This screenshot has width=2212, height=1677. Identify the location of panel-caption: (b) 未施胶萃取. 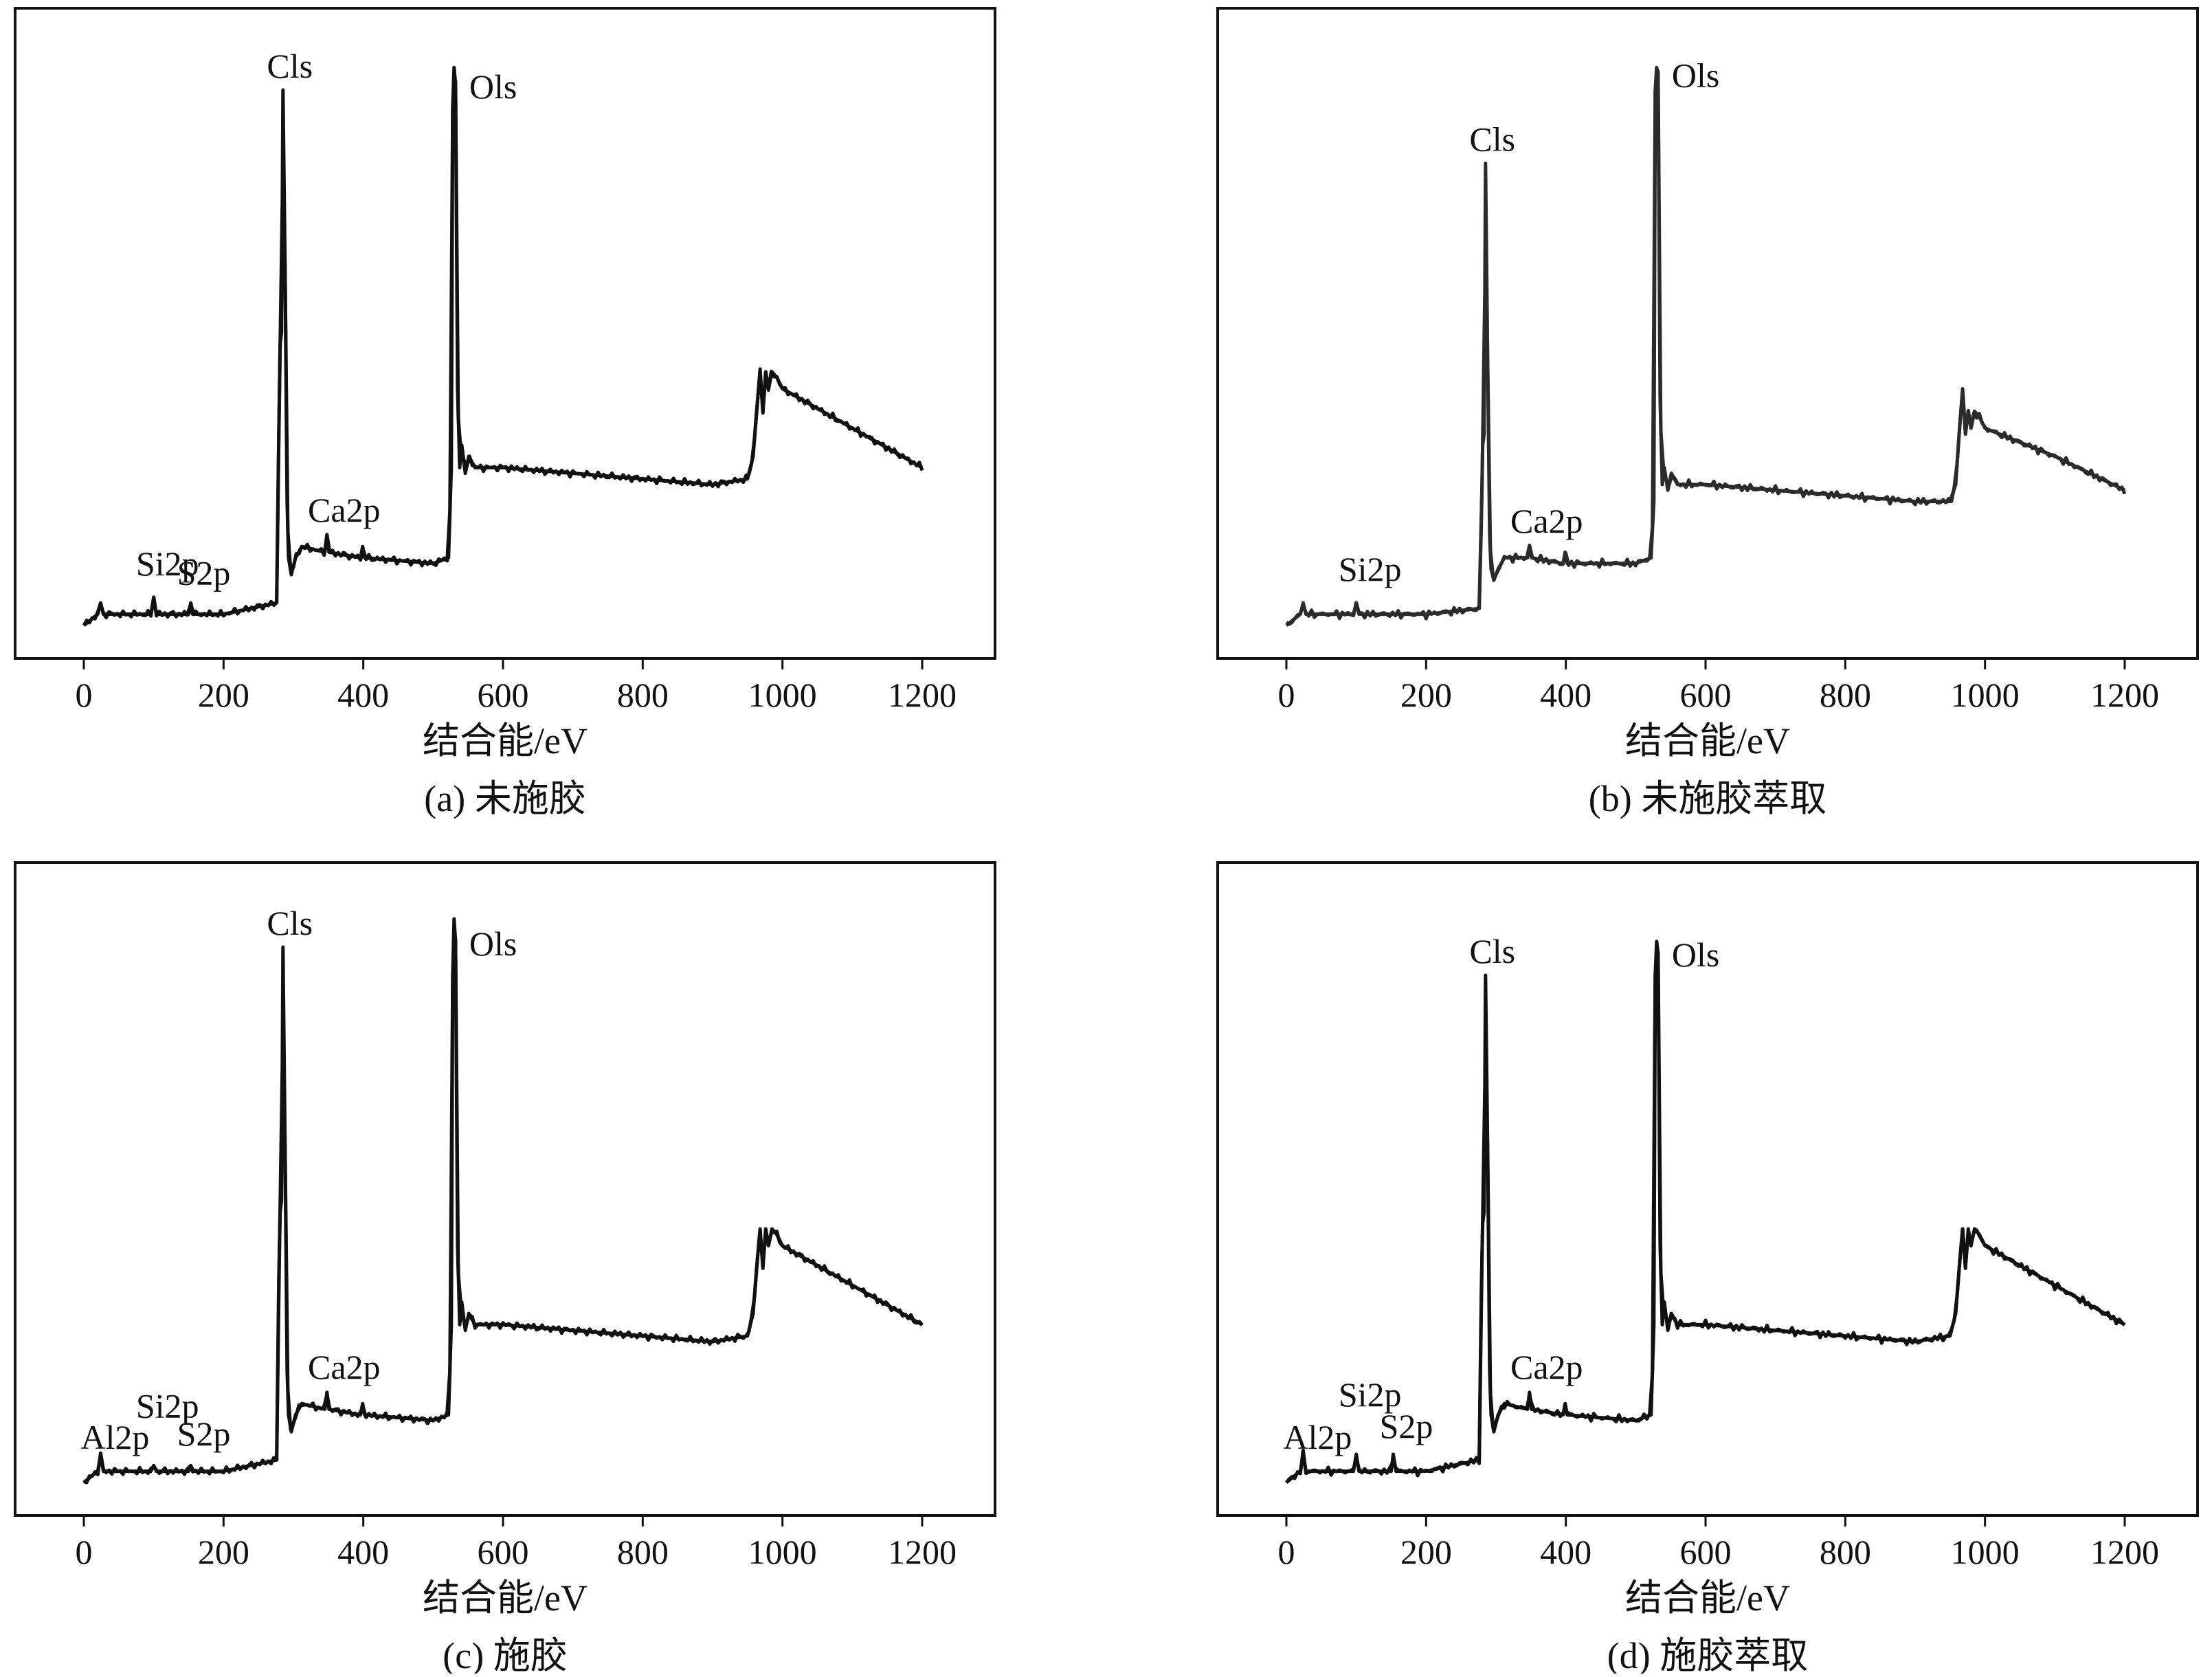
(1707, 799).